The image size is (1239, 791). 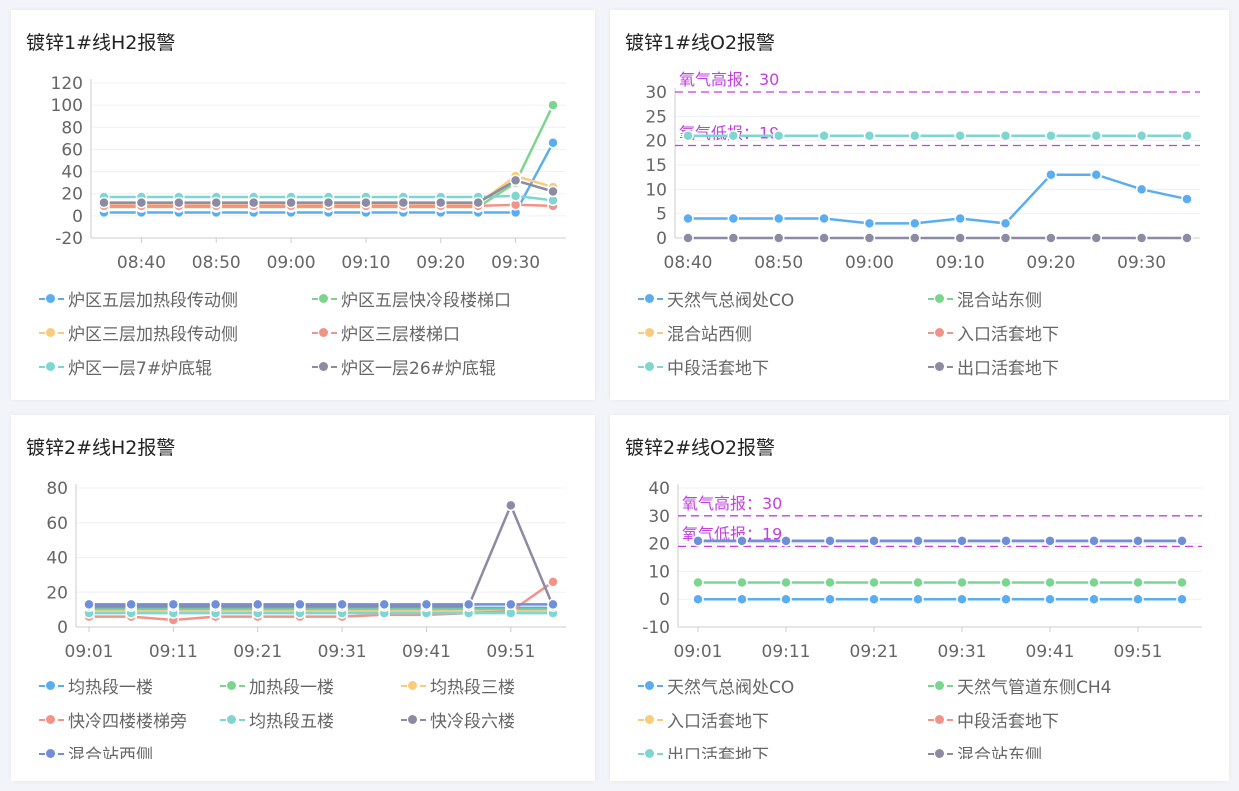 What do you see at coordinates (1050, 263) in the screenshot?
I see `x-tick-label: 09:20` at bounding box center [1050, 263].